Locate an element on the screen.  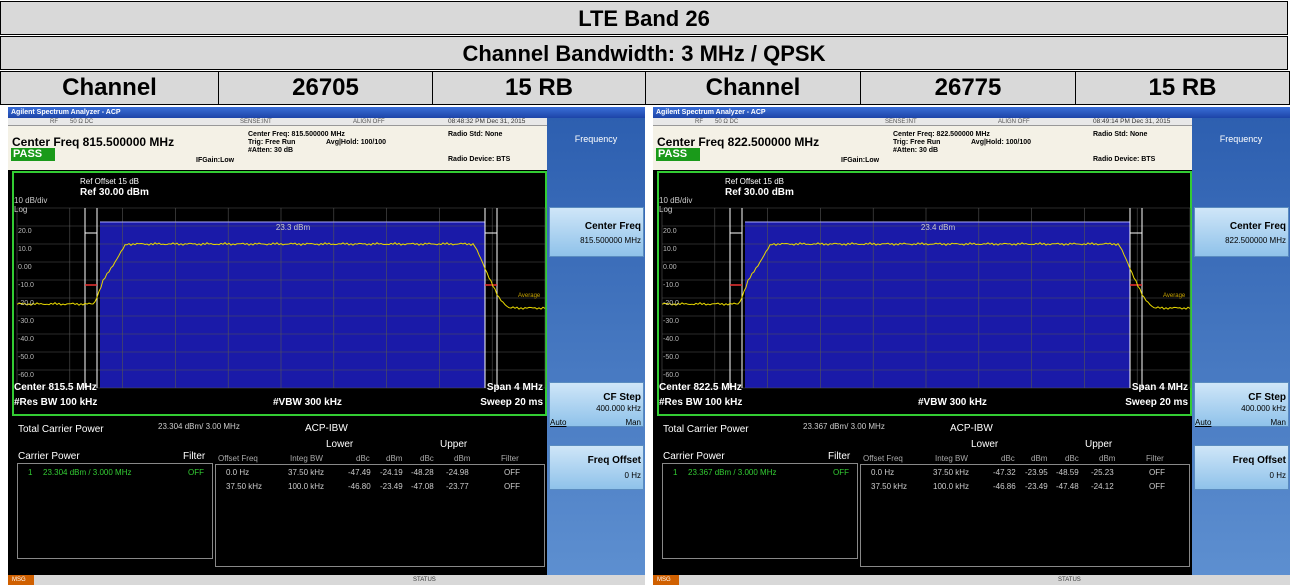
channel-cell: 15 RB is located at coordinates (1182, 88).